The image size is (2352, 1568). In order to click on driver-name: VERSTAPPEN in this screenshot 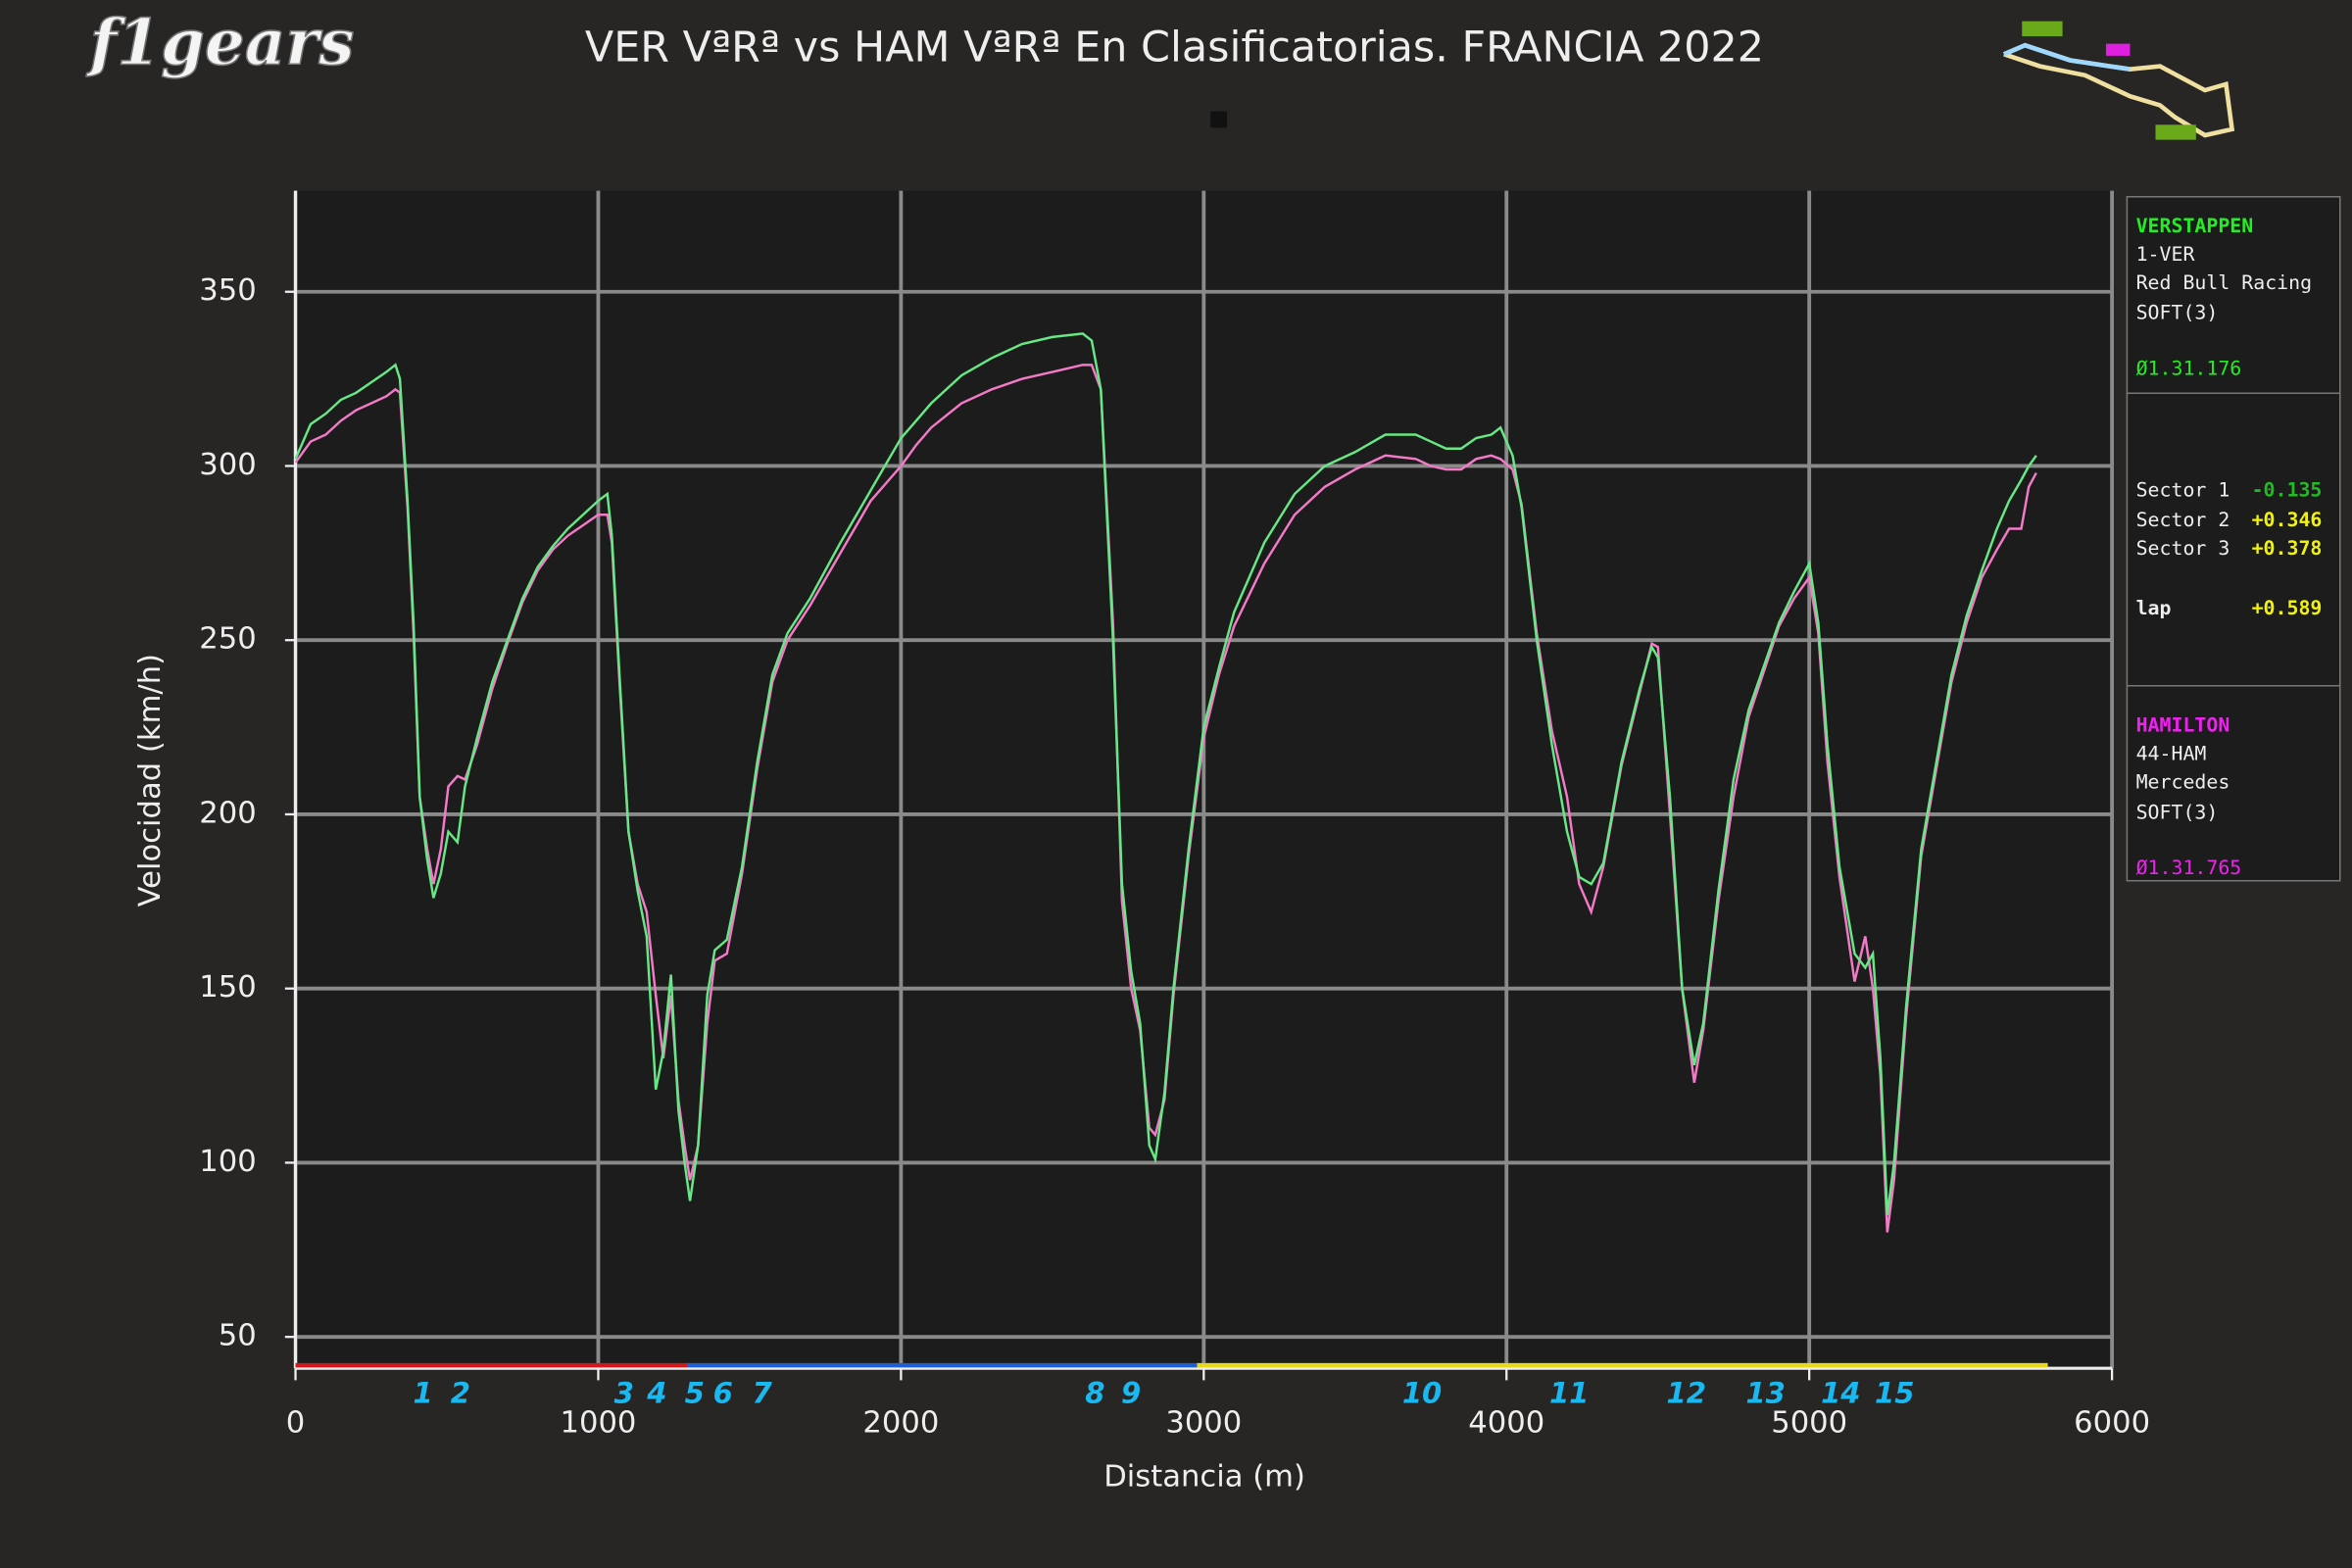, I will do `click(2195, 226)`.